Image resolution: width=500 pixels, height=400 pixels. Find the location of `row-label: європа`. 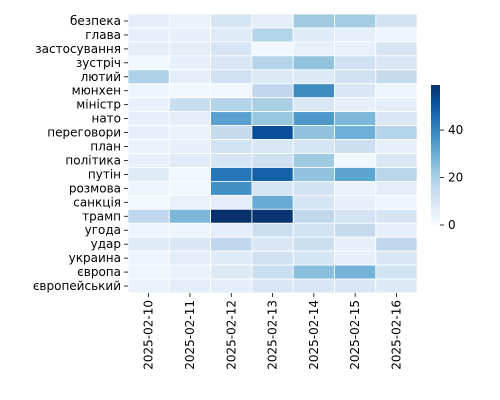

row-label: європа is located at coordinates (99, 272).